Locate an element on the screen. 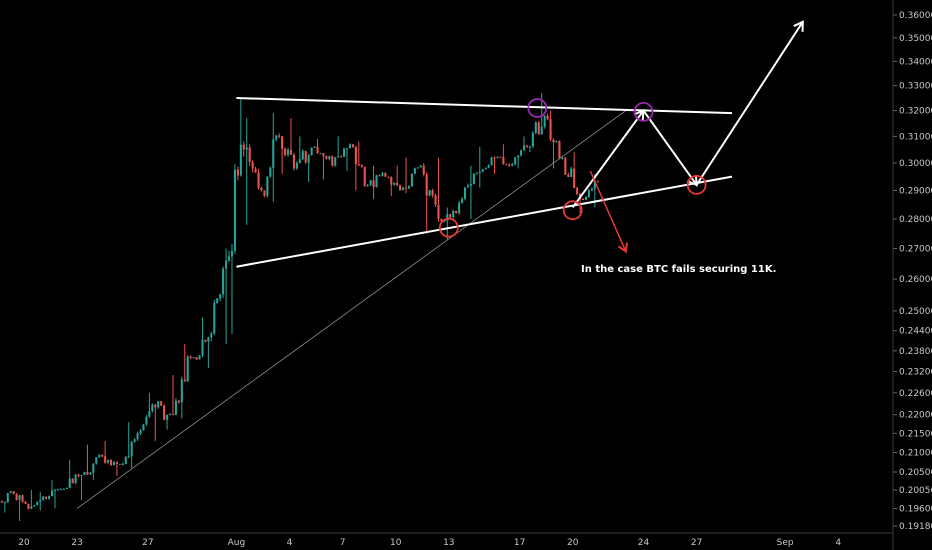 Image resolution: width=932 pixels, height=550 pixels. projection-path is located at coordinates (687, 115).